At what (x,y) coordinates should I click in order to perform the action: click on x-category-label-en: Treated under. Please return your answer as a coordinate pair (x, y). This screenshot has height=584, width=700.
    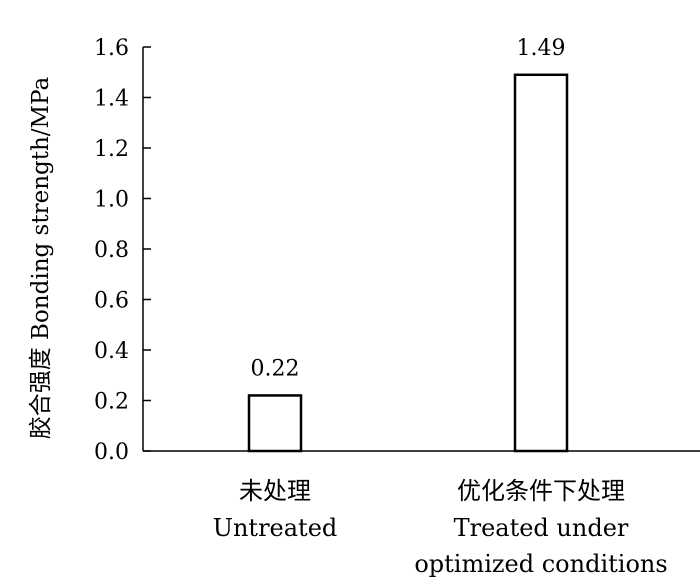
    Looking at the image, I should click on (541, 528).